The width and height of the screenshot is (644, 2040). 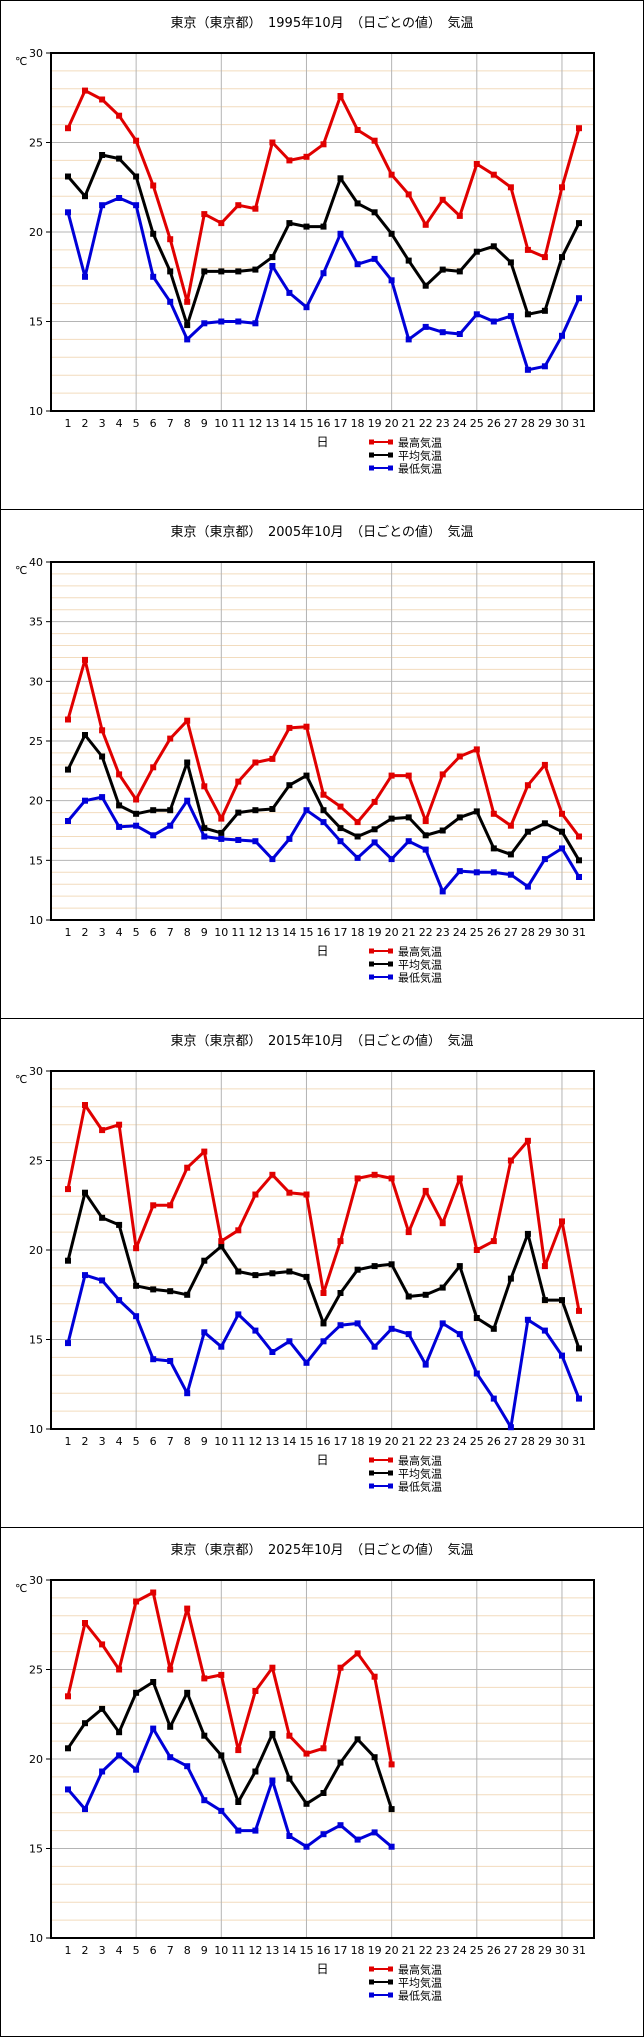 I want to click on series-line-平均気温, so click(x=230, y=1745).